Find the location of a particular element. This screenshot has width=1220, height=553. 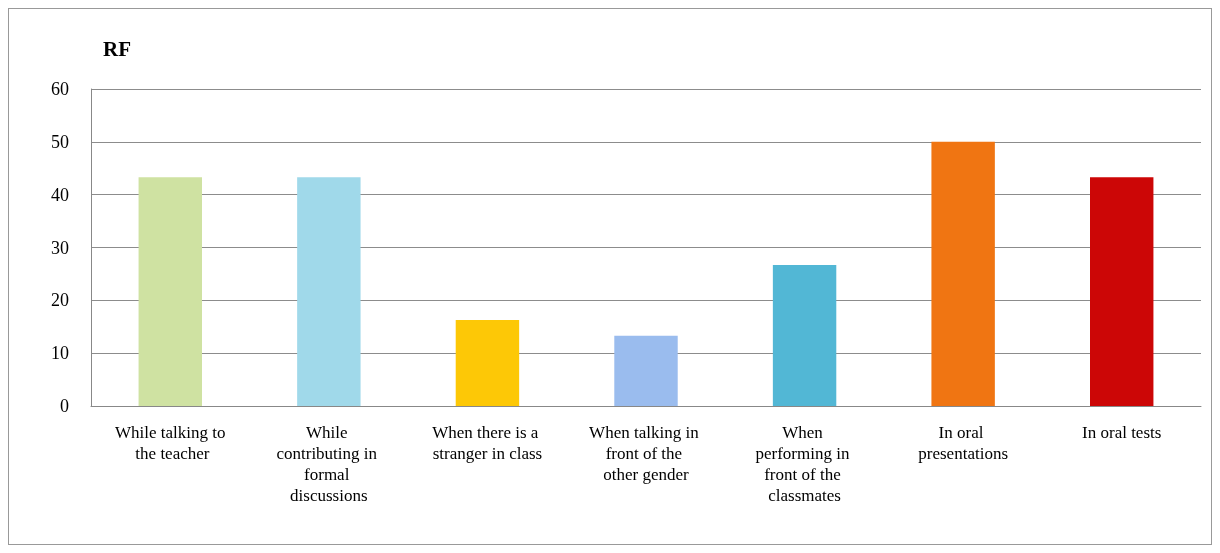

x-tick-label: While contributing in formal discussions is located at coordinates (329, 464).